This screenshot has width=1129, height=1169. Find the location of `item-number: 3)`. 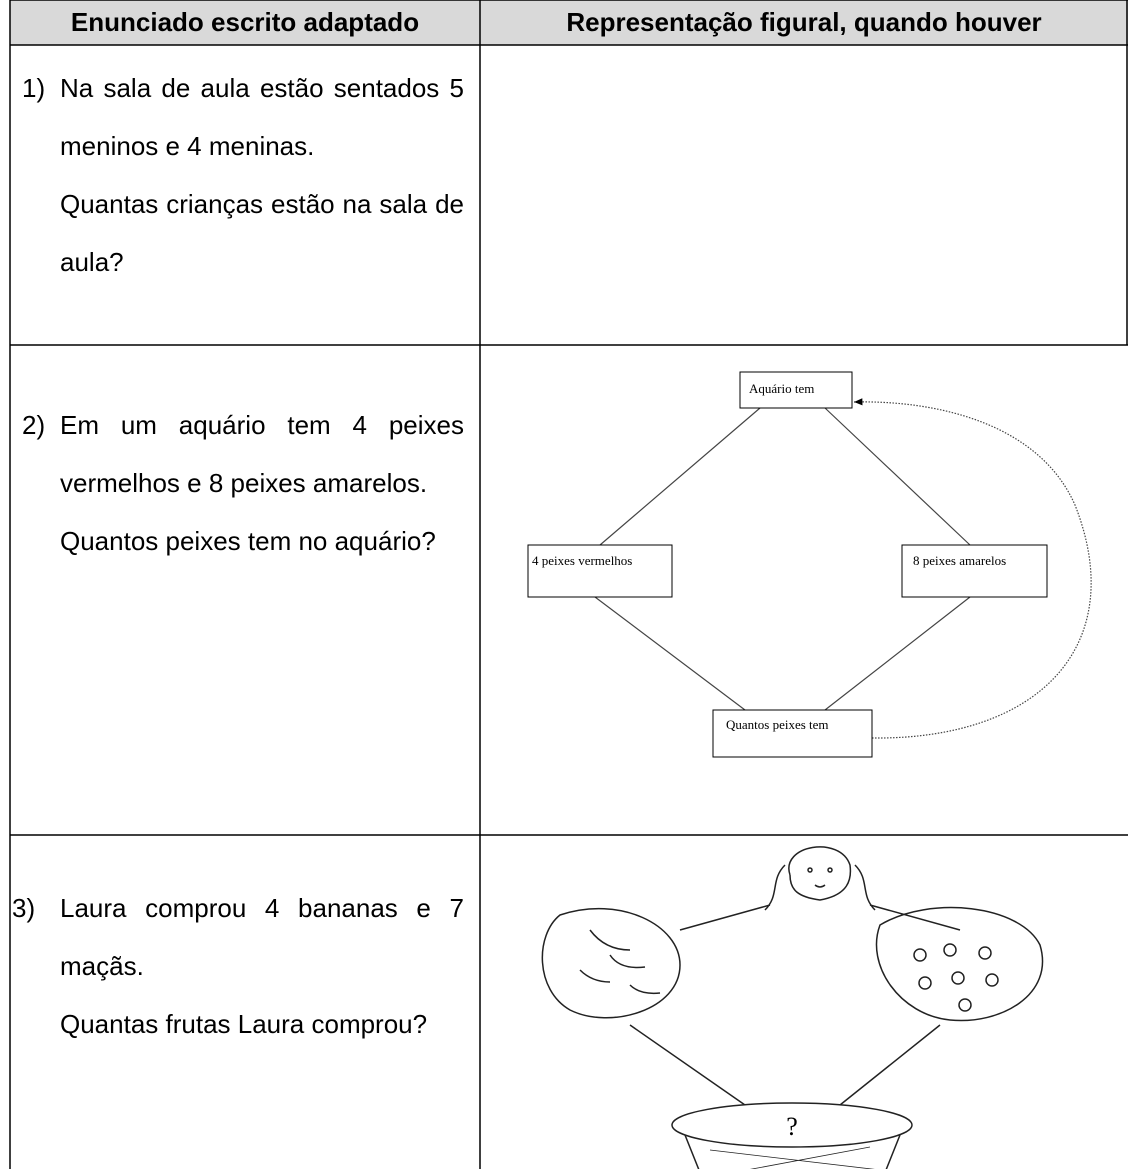

item-number: 3) is located at coordinates (24, 908).